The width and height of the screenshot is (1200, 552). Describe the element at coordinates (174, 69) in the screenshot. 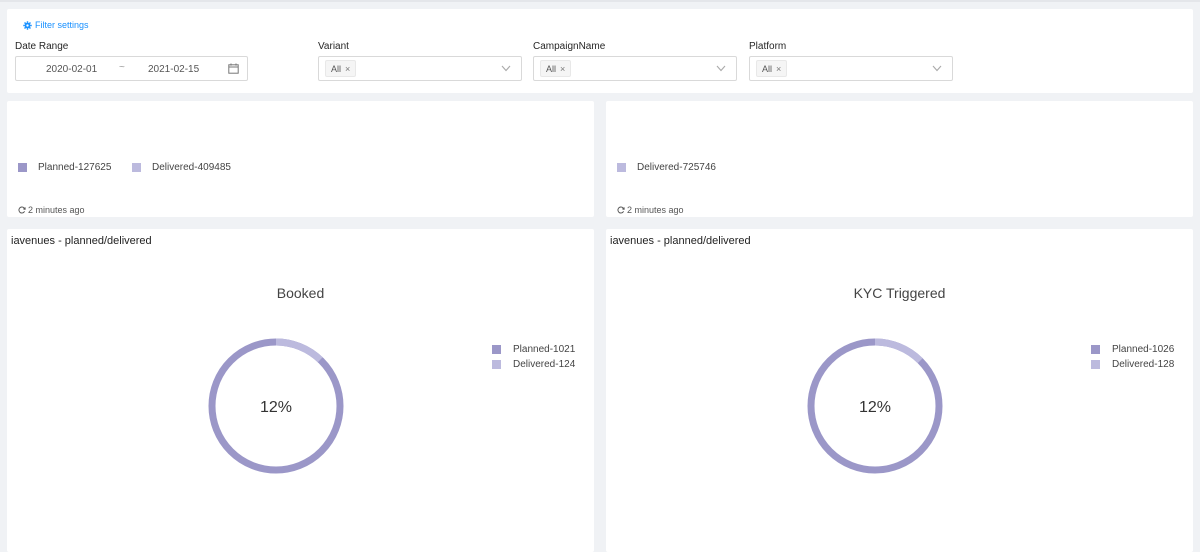

I see `date-end-input: 2021-02-15` at that location.